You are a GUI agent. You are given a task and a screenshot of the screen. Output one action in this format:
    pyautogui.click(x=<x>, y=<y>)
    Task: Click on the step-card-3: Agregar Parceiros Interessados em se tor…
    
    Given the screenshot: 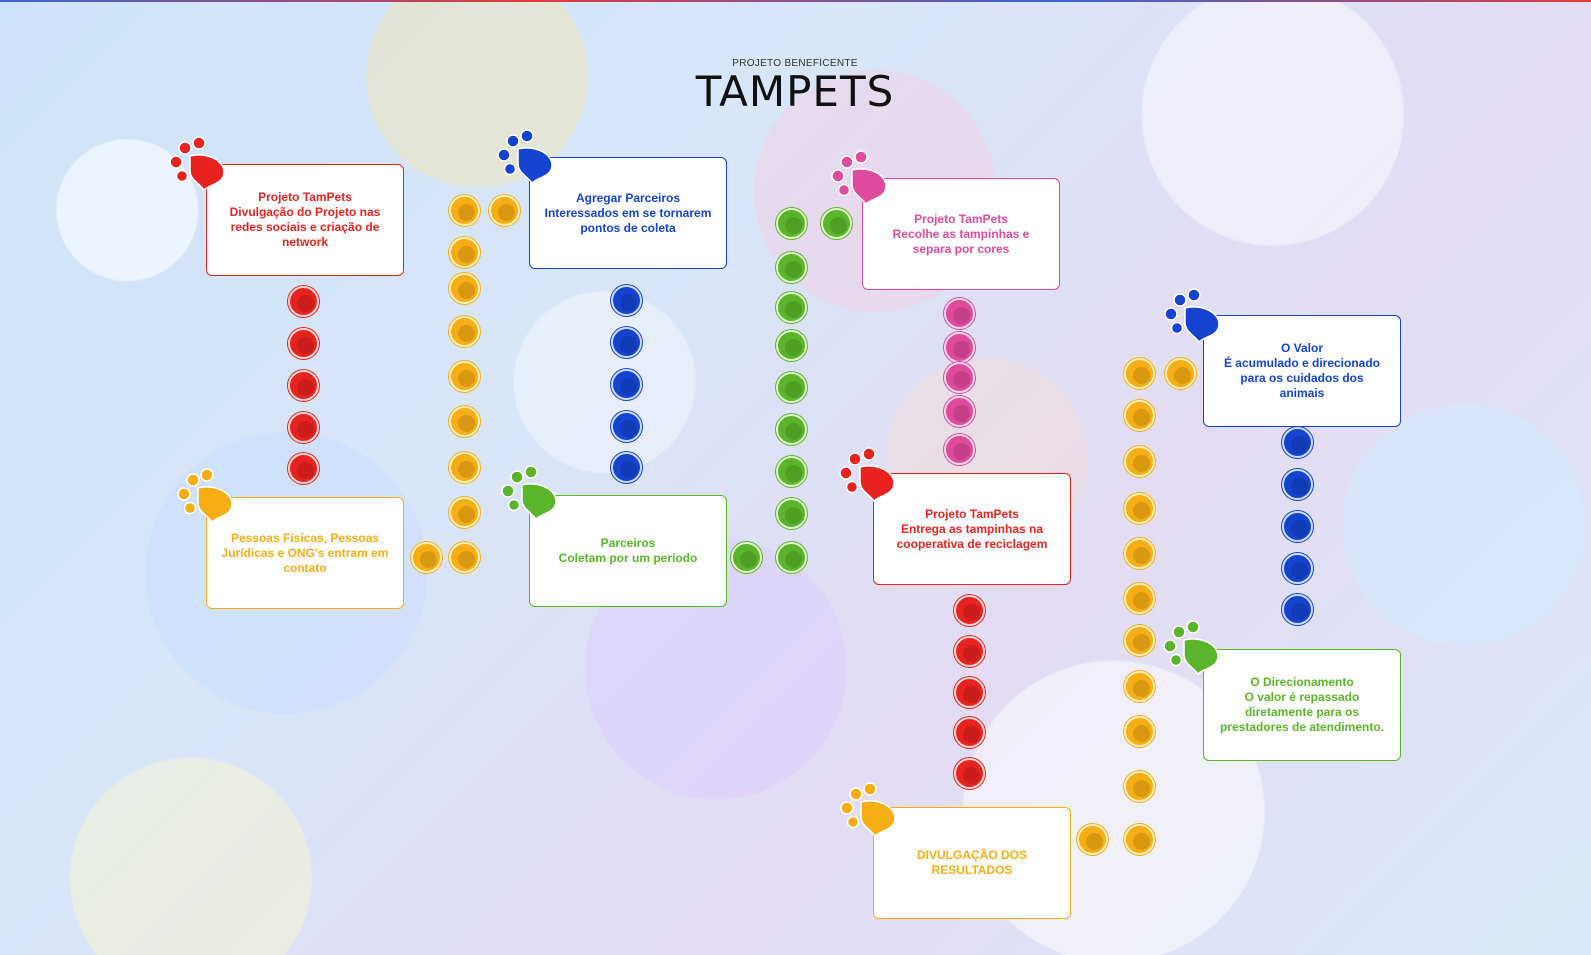 What is the action you would take?
    pyautogui.click(x=628, y=213)
    